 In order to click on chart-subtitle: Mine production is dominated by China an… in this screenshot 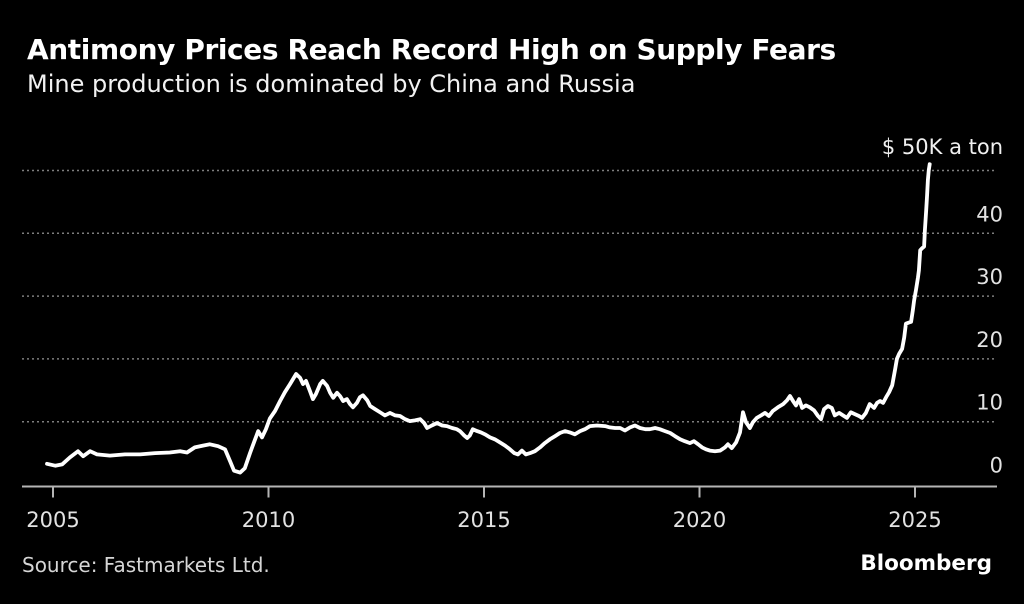, I will do `click(331, 84)`.